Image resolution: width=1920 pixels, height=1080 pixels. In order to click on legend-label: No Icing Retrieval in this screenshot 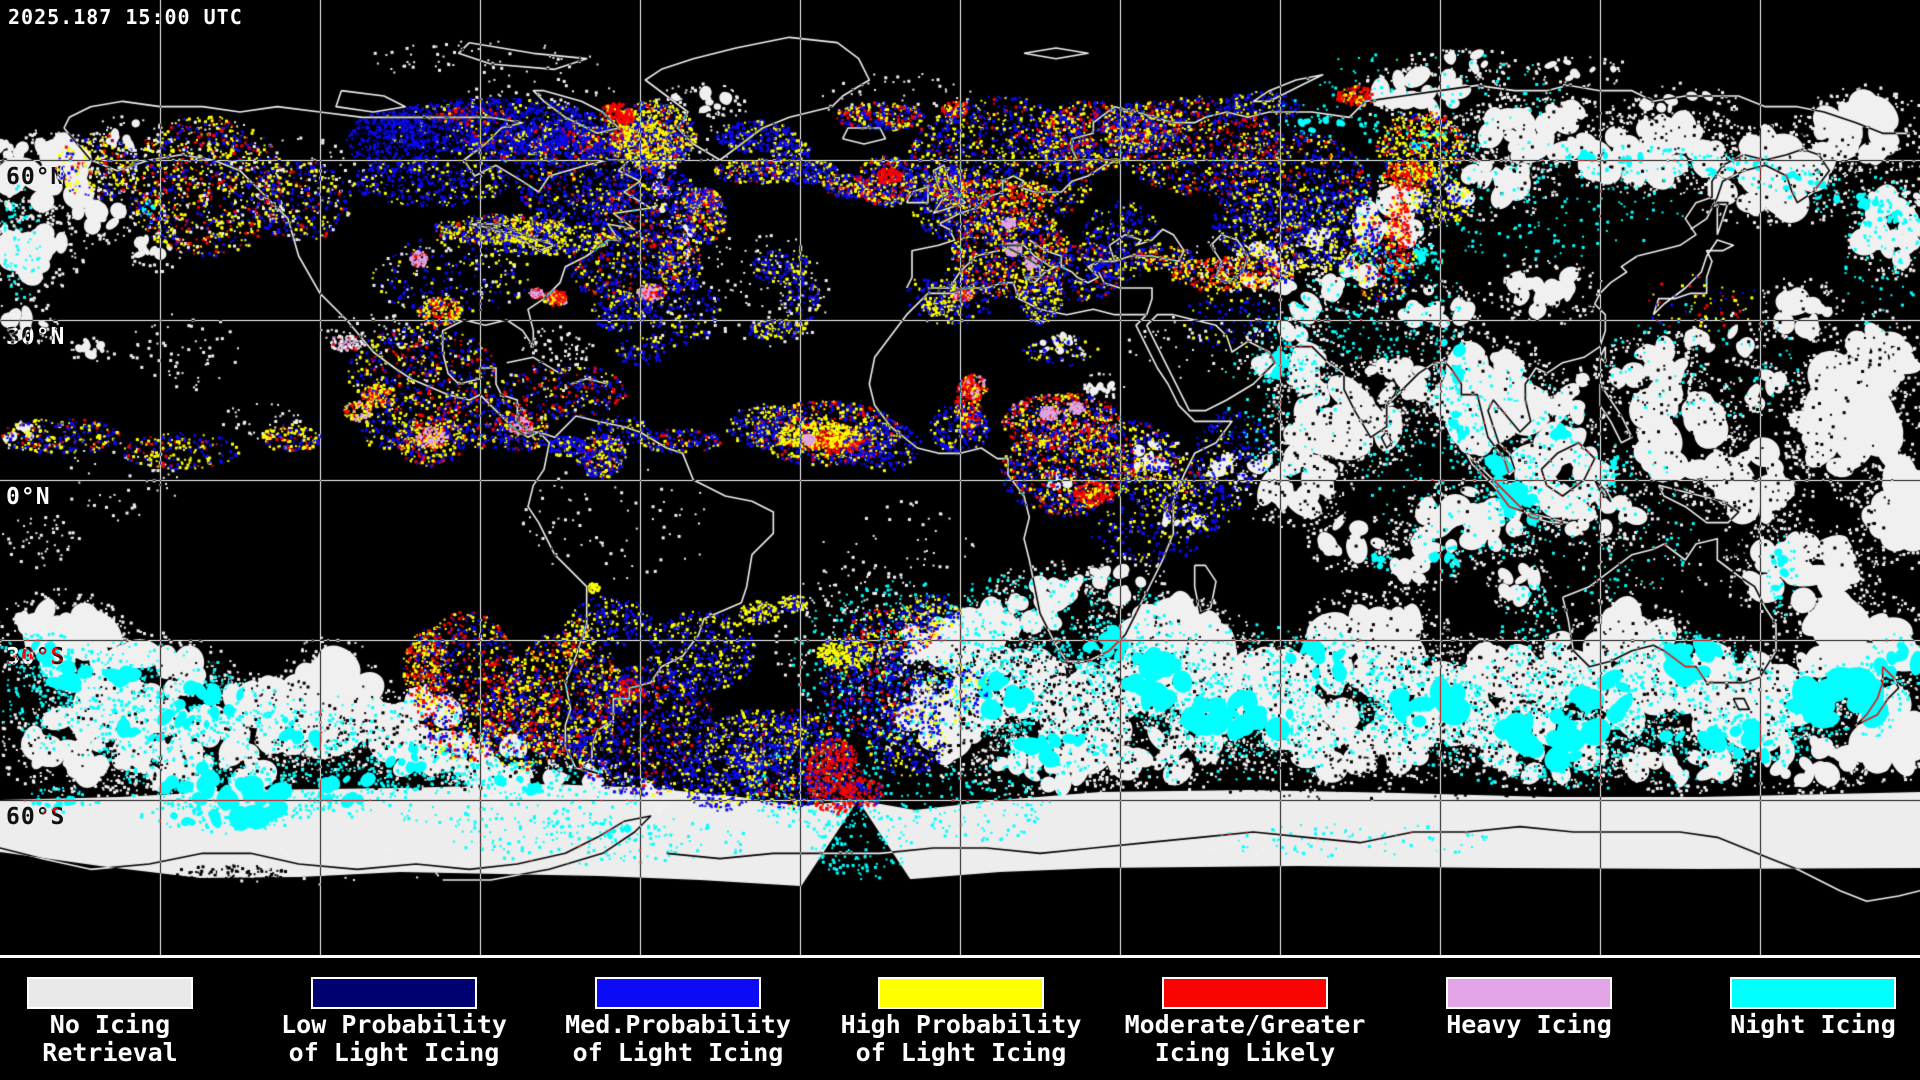, I will do `click(126, 1039)`.